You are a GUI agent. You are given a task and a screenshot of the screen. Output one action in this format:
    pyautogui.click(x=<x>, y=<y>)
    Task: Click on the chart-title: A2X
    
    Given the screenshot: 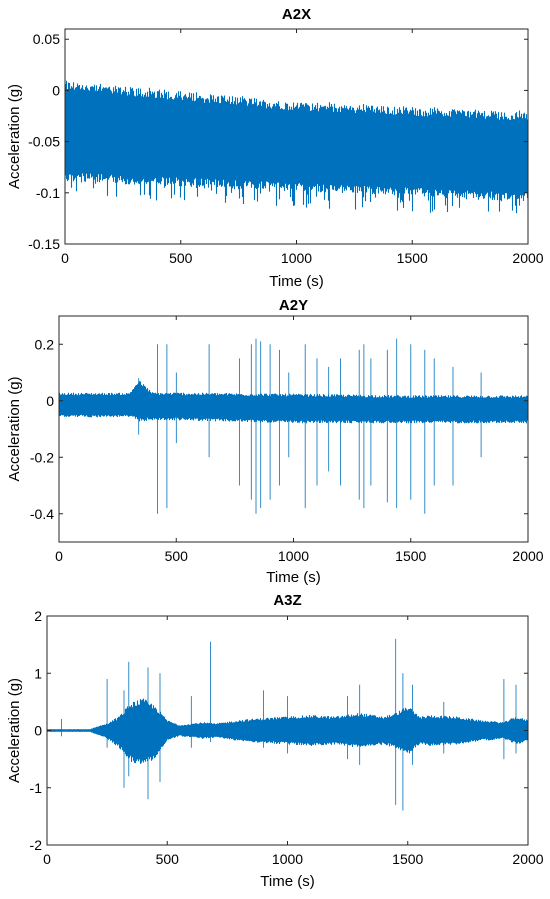 What is the action you would take?
    pyautogui.click(x=296, y=14)
    